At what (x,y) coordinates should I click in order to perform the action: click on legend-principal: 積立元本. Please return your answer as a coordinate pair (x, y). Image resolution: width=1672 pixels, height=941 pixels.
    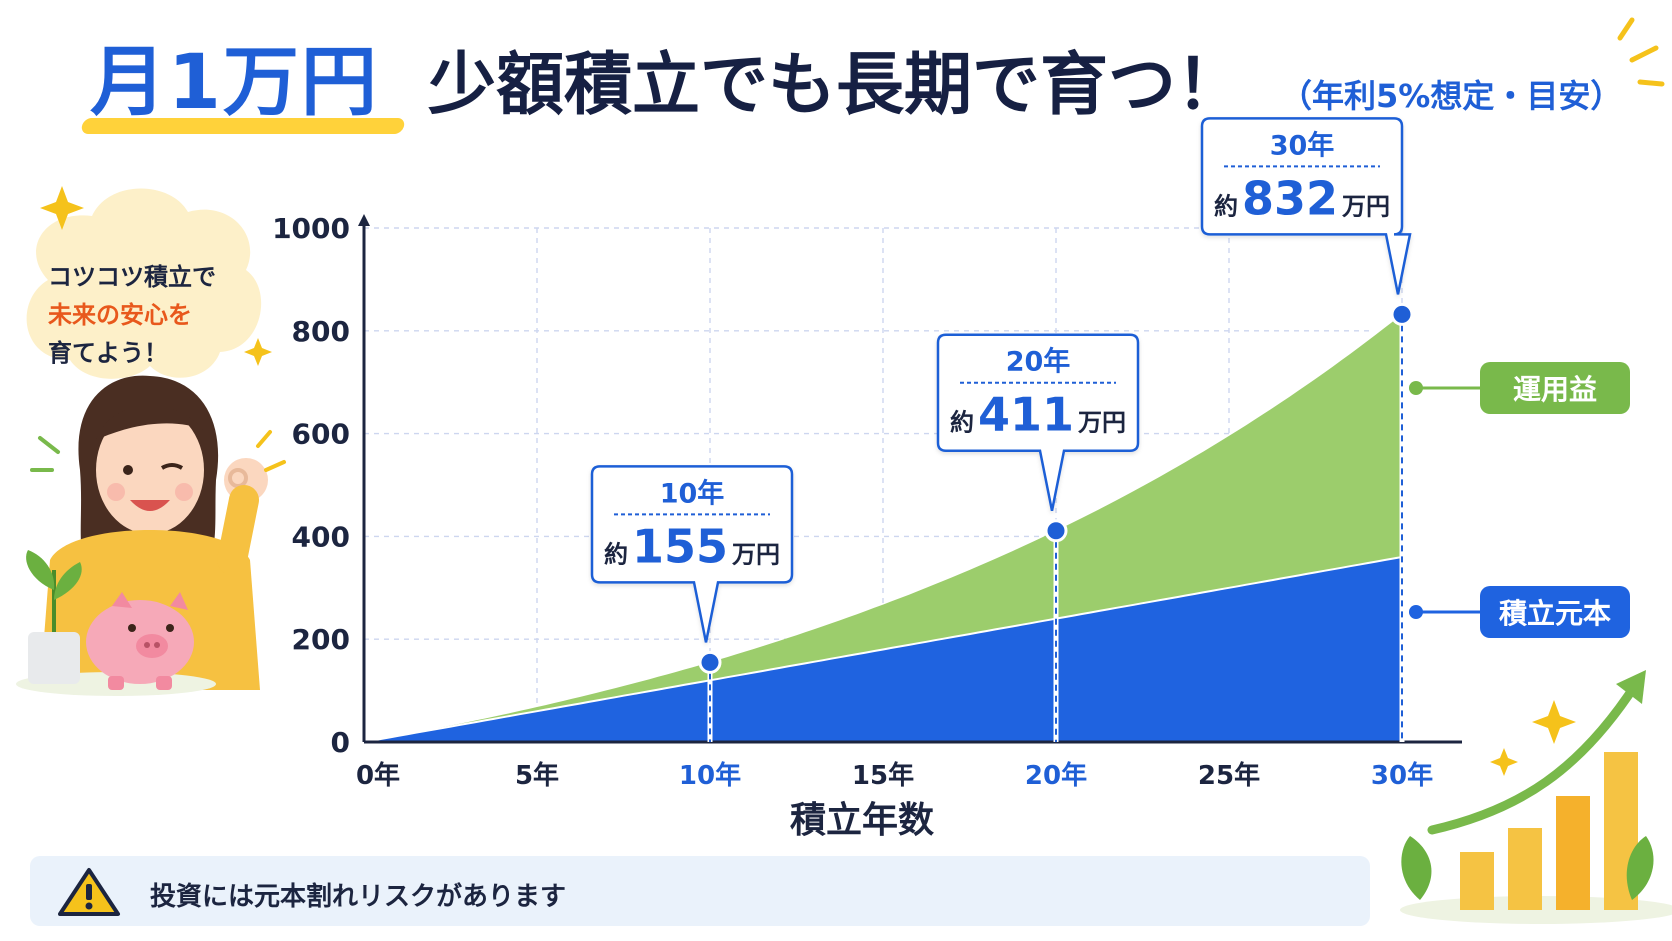
    Looking at the image, I should click on (1555, 612).